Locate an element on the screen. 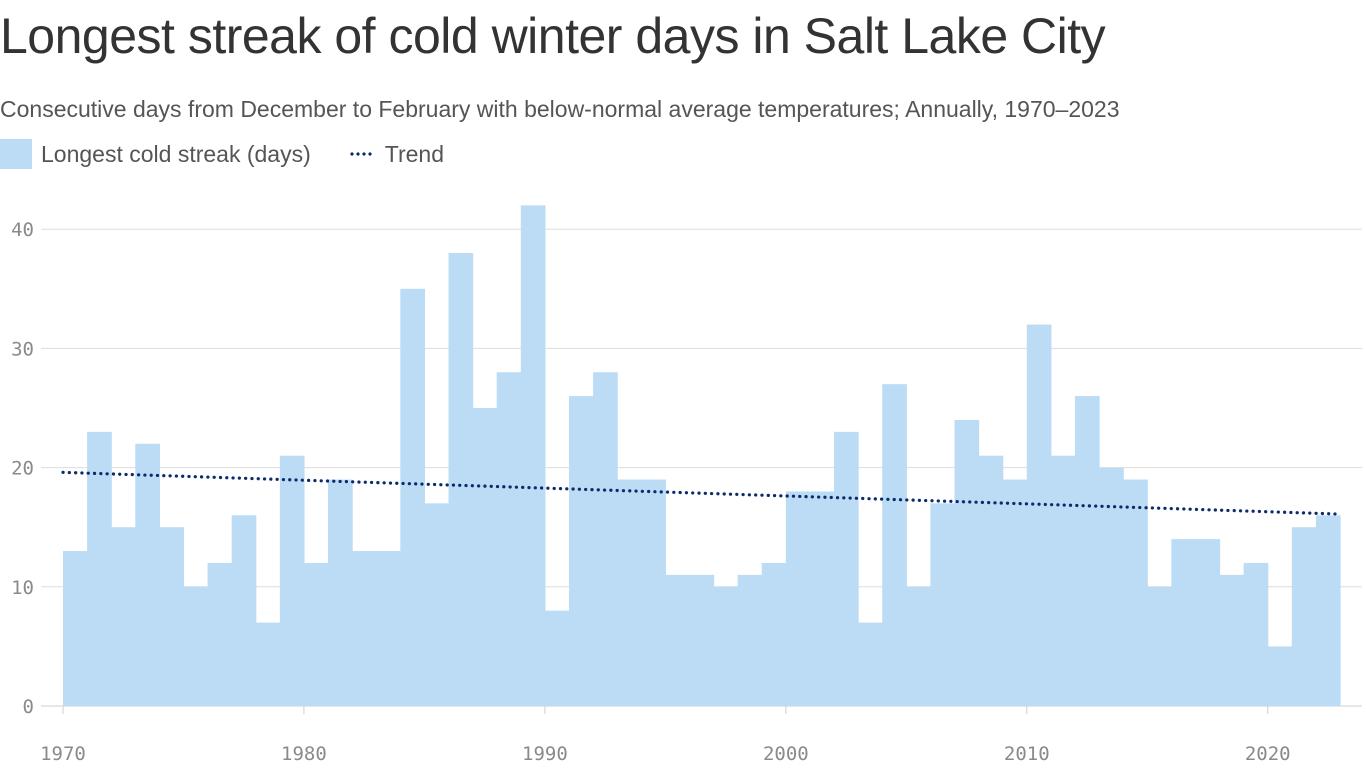  y-axis-ticks: 0 10 20 30 40 is located at coordinates (22, 468).